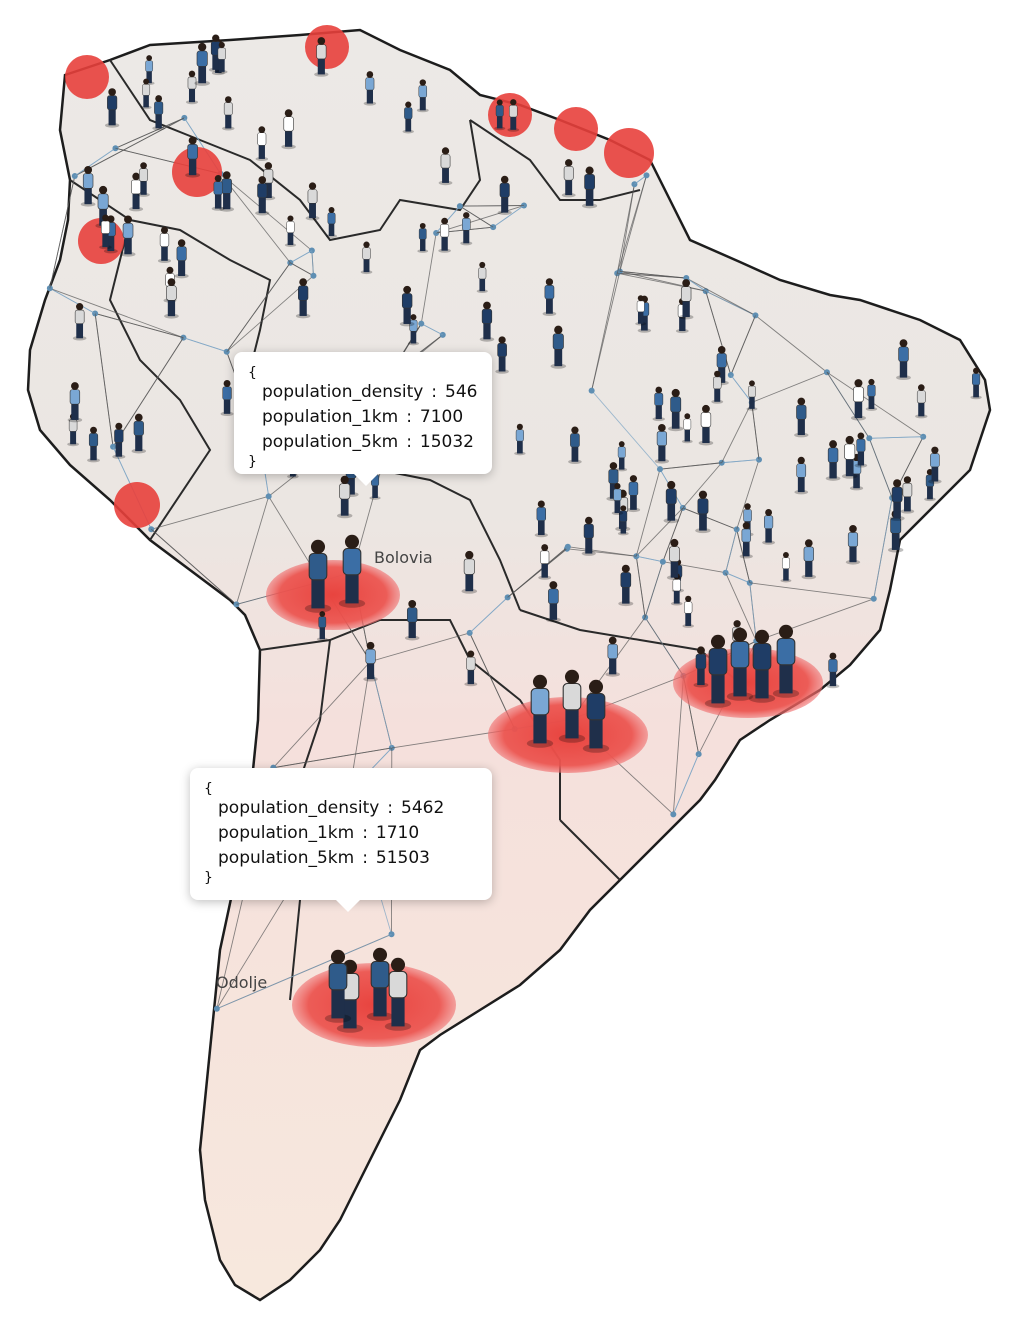  I want to click on field-value: 546, so click(461, 392).